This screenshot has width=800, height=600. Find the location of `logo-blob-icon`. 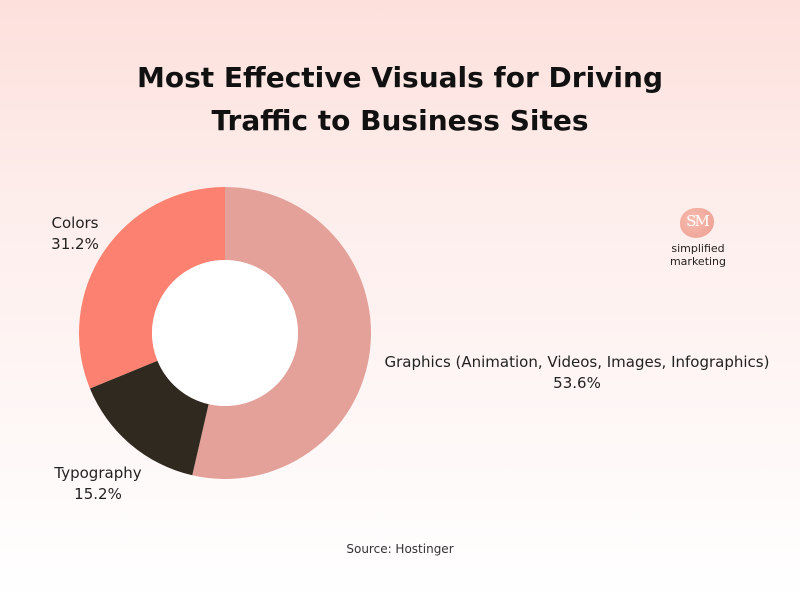

logo-blob-icon is located at coordinates (697, 223).